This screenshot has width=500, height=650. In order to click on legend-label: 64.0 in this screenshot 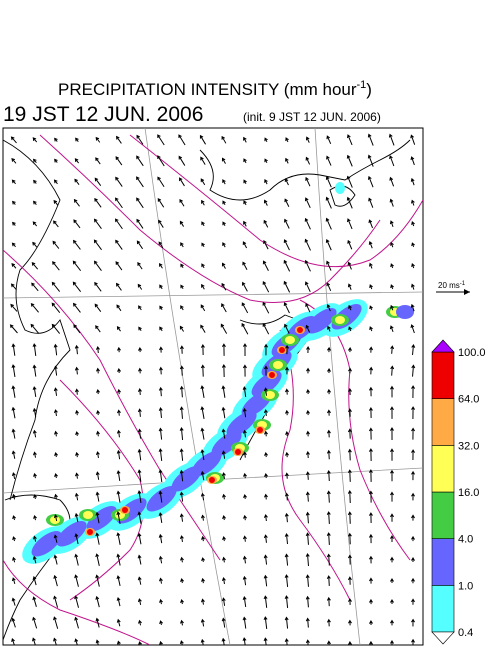, I will do `click(468, 400)`.